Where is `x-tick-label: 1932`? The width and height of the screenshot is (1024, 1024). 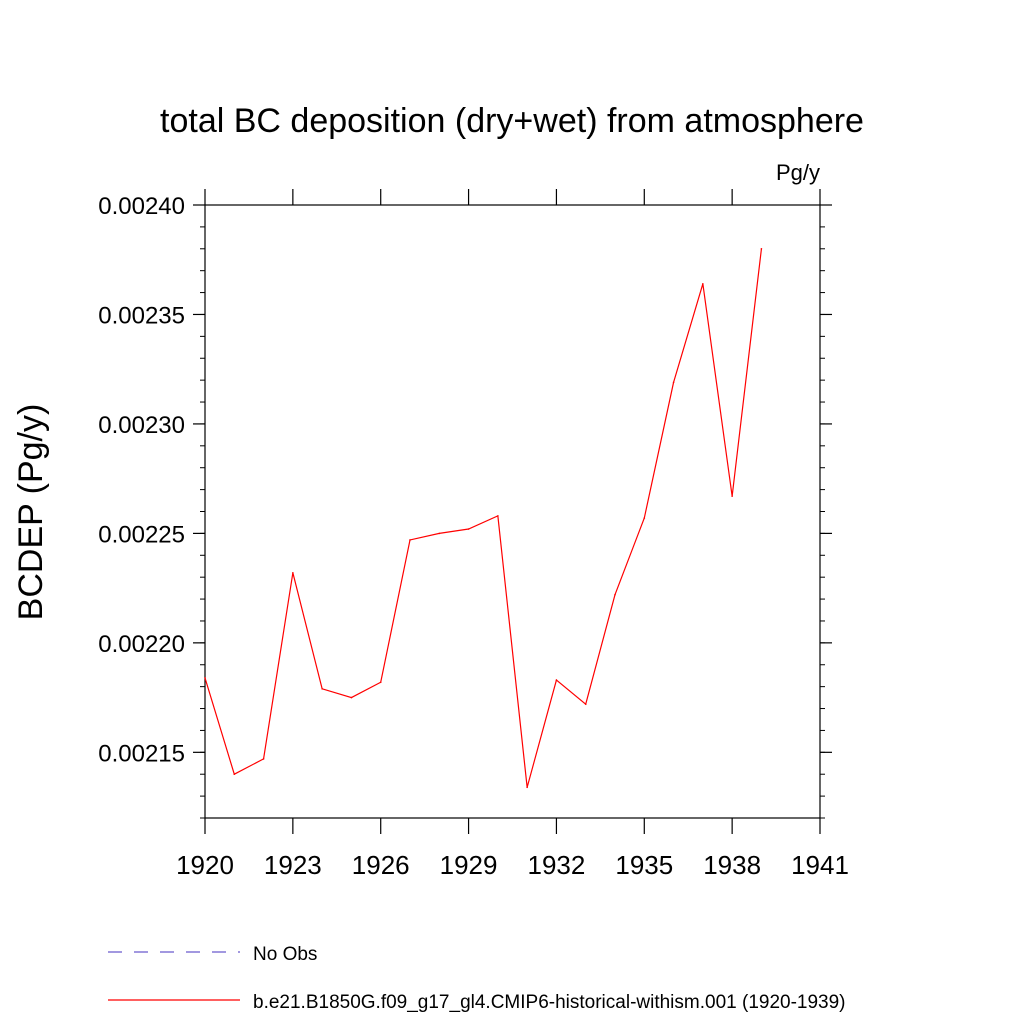
x-tick-label: 1932 is located at coordinates (557, 865).